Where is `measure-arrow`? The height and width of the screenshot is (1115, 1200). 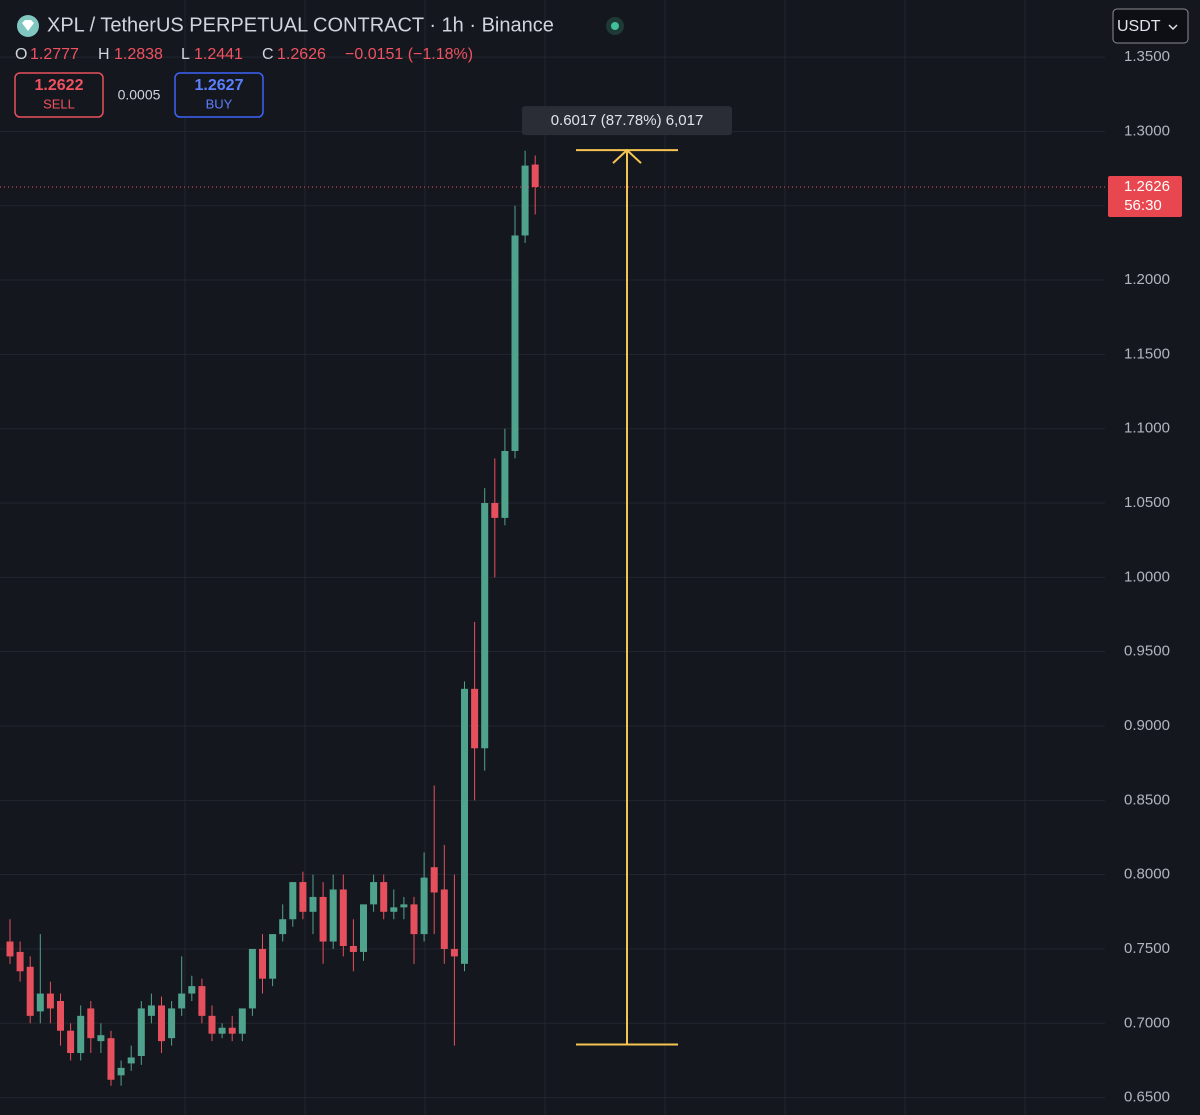
measure-arrow is located at coordinates (627, 156).